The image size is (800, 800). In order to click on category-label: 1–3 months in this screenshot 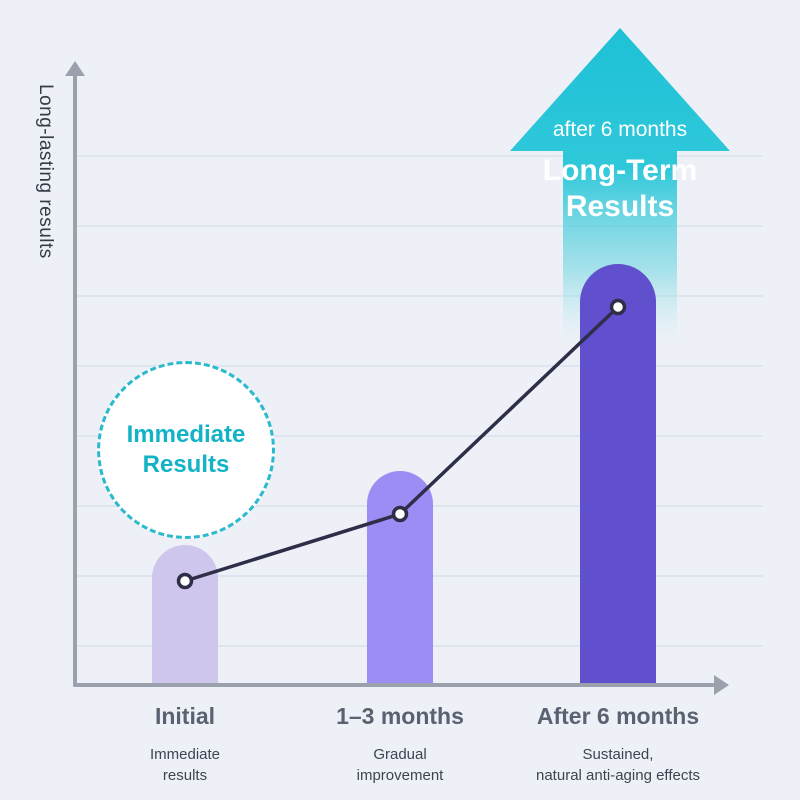, I will do `click(400, 716)`.